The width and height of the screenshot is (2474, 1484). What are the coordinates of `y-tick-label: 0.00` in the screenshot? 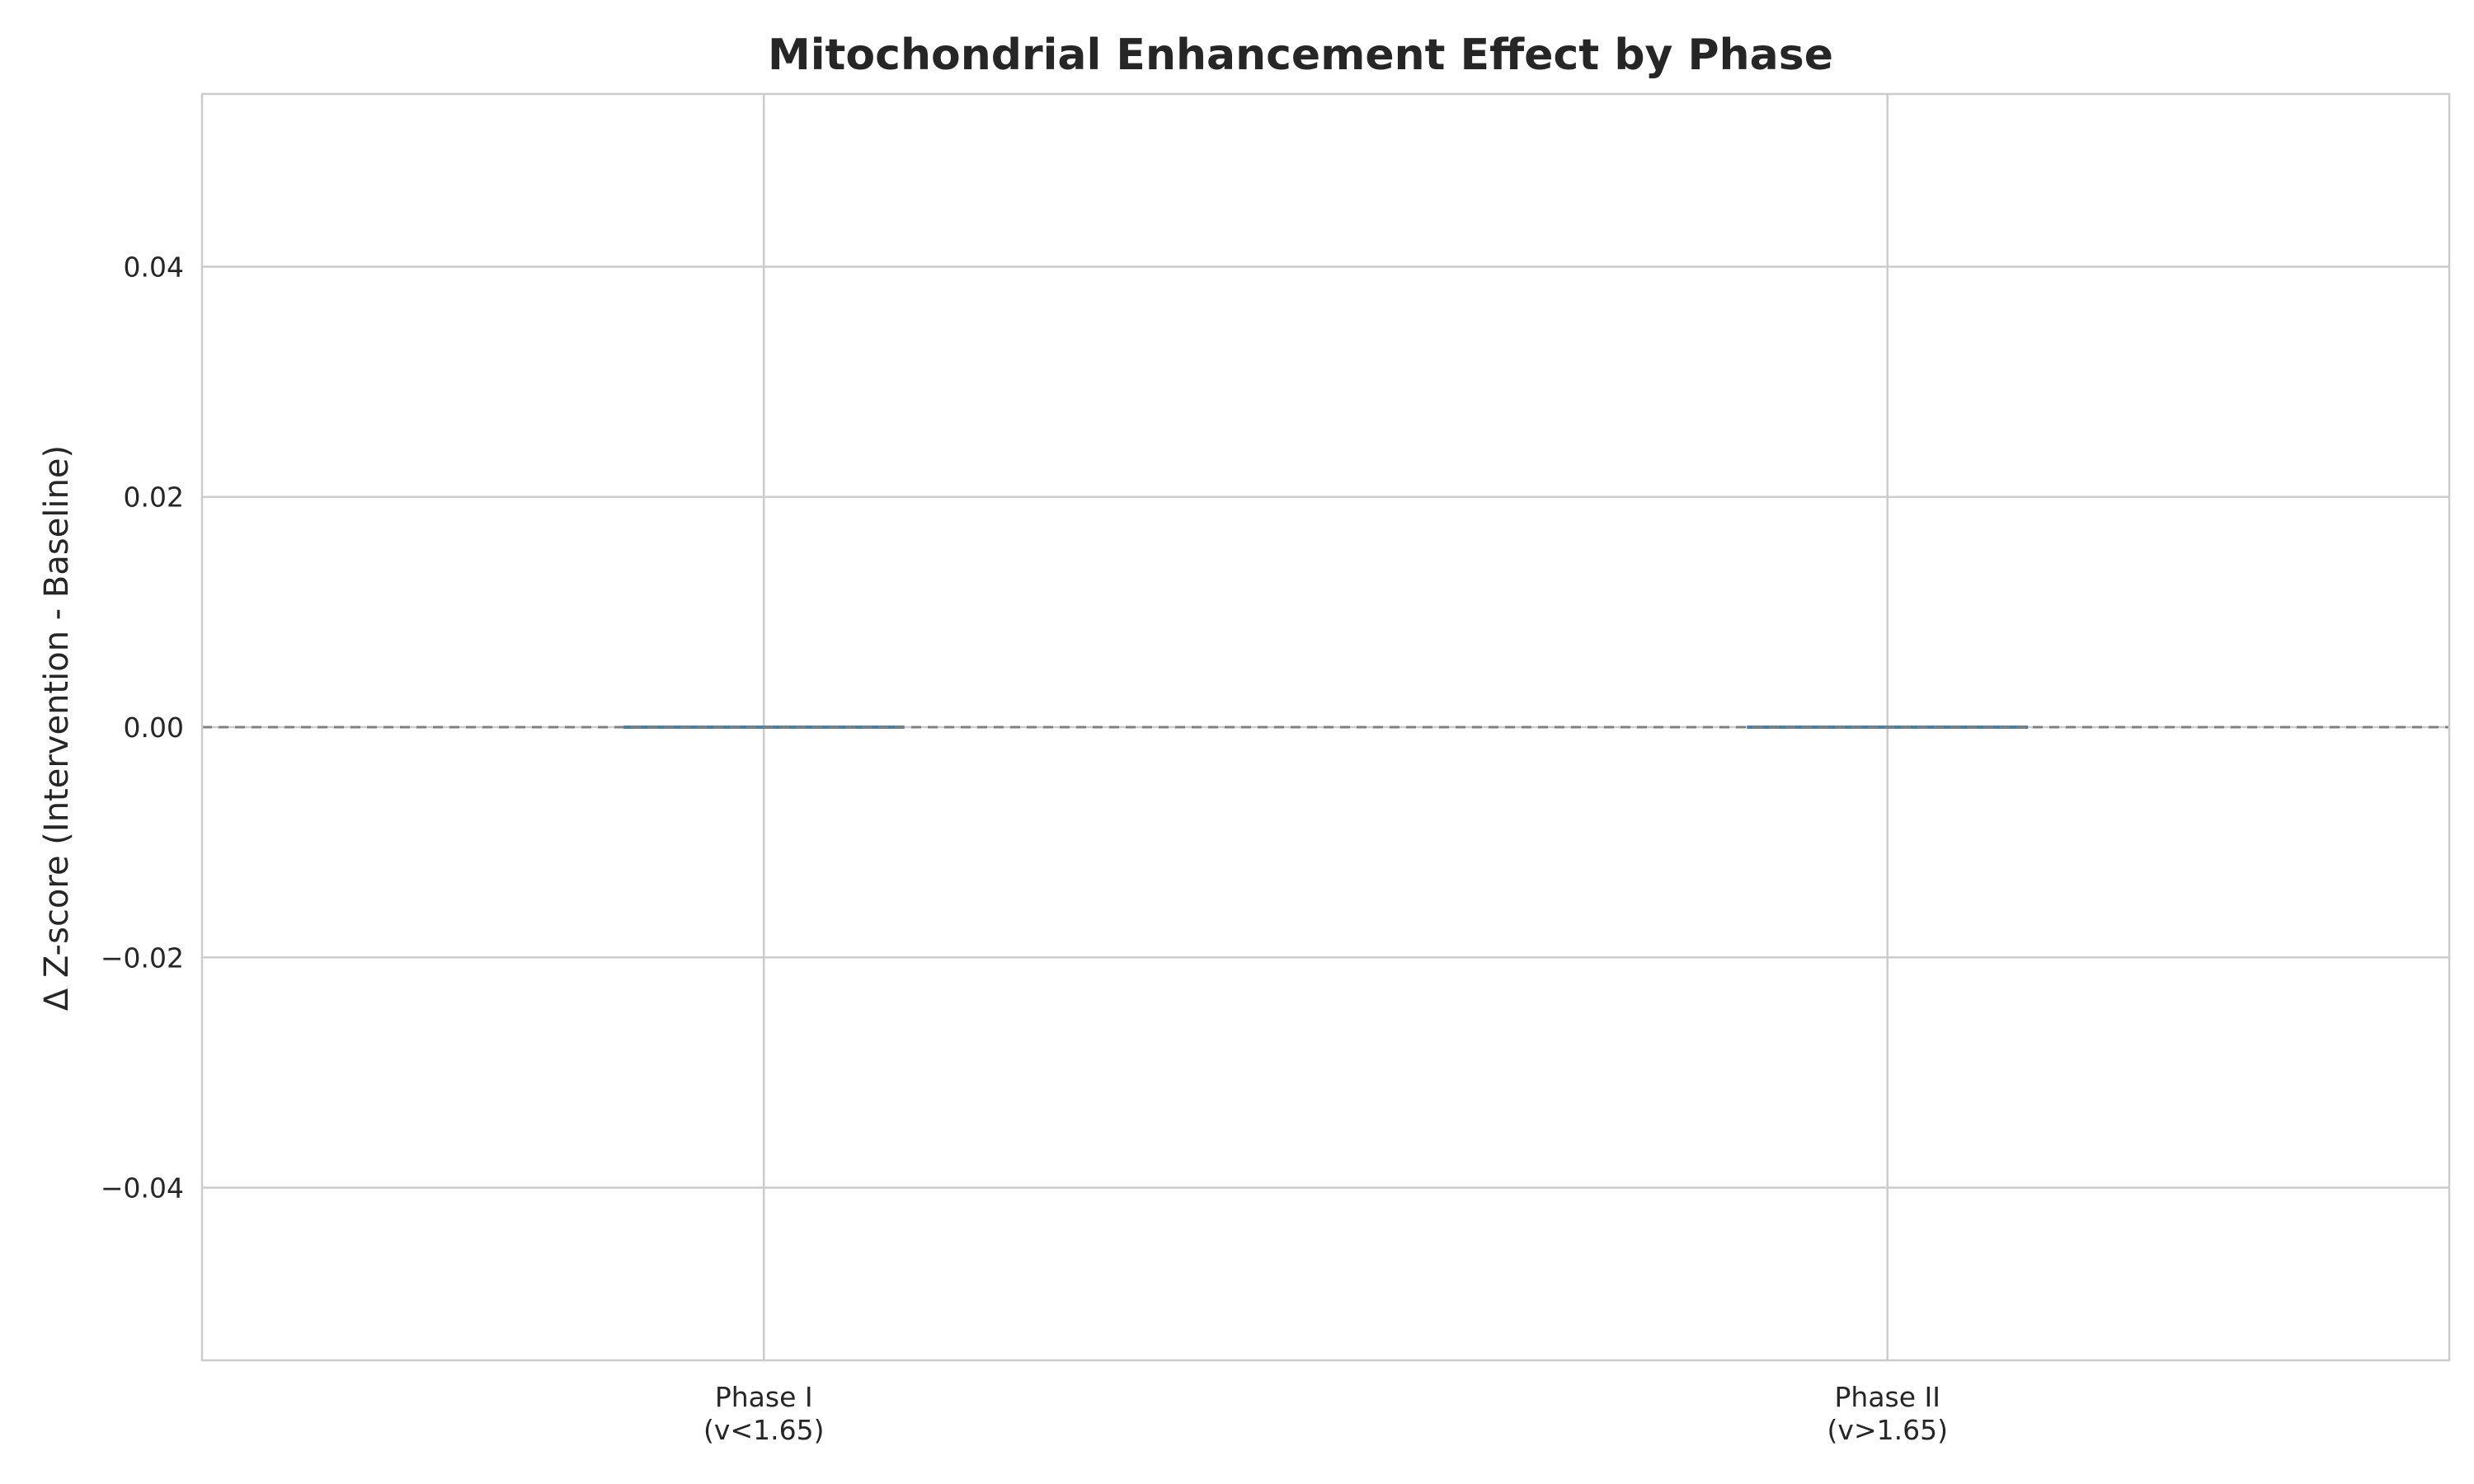 It's located at (154, 727).